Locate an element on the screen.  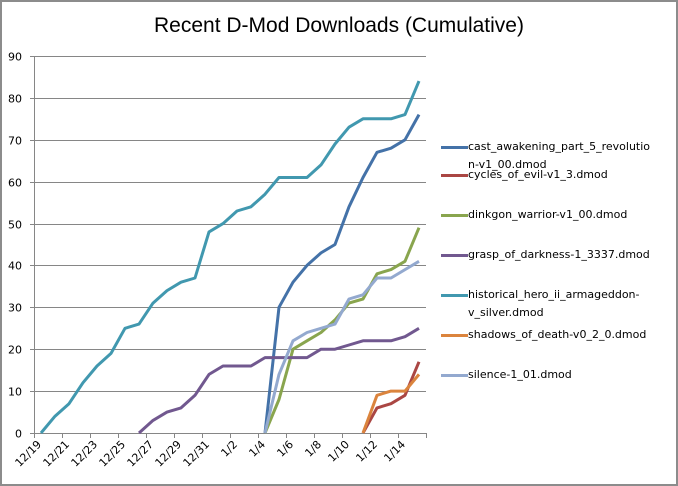
legend-item-shadows-of-death: shadows_of_death-v0_2_0.dmod is located at coordinates (552, 335).